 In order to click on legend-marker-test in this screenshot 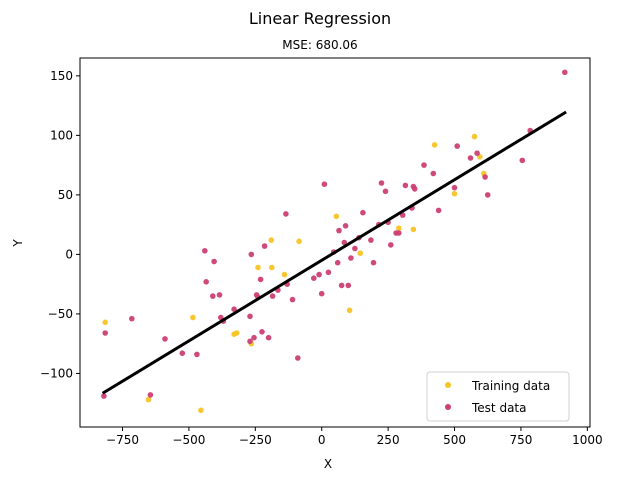, I will do `click(448, 407)`.